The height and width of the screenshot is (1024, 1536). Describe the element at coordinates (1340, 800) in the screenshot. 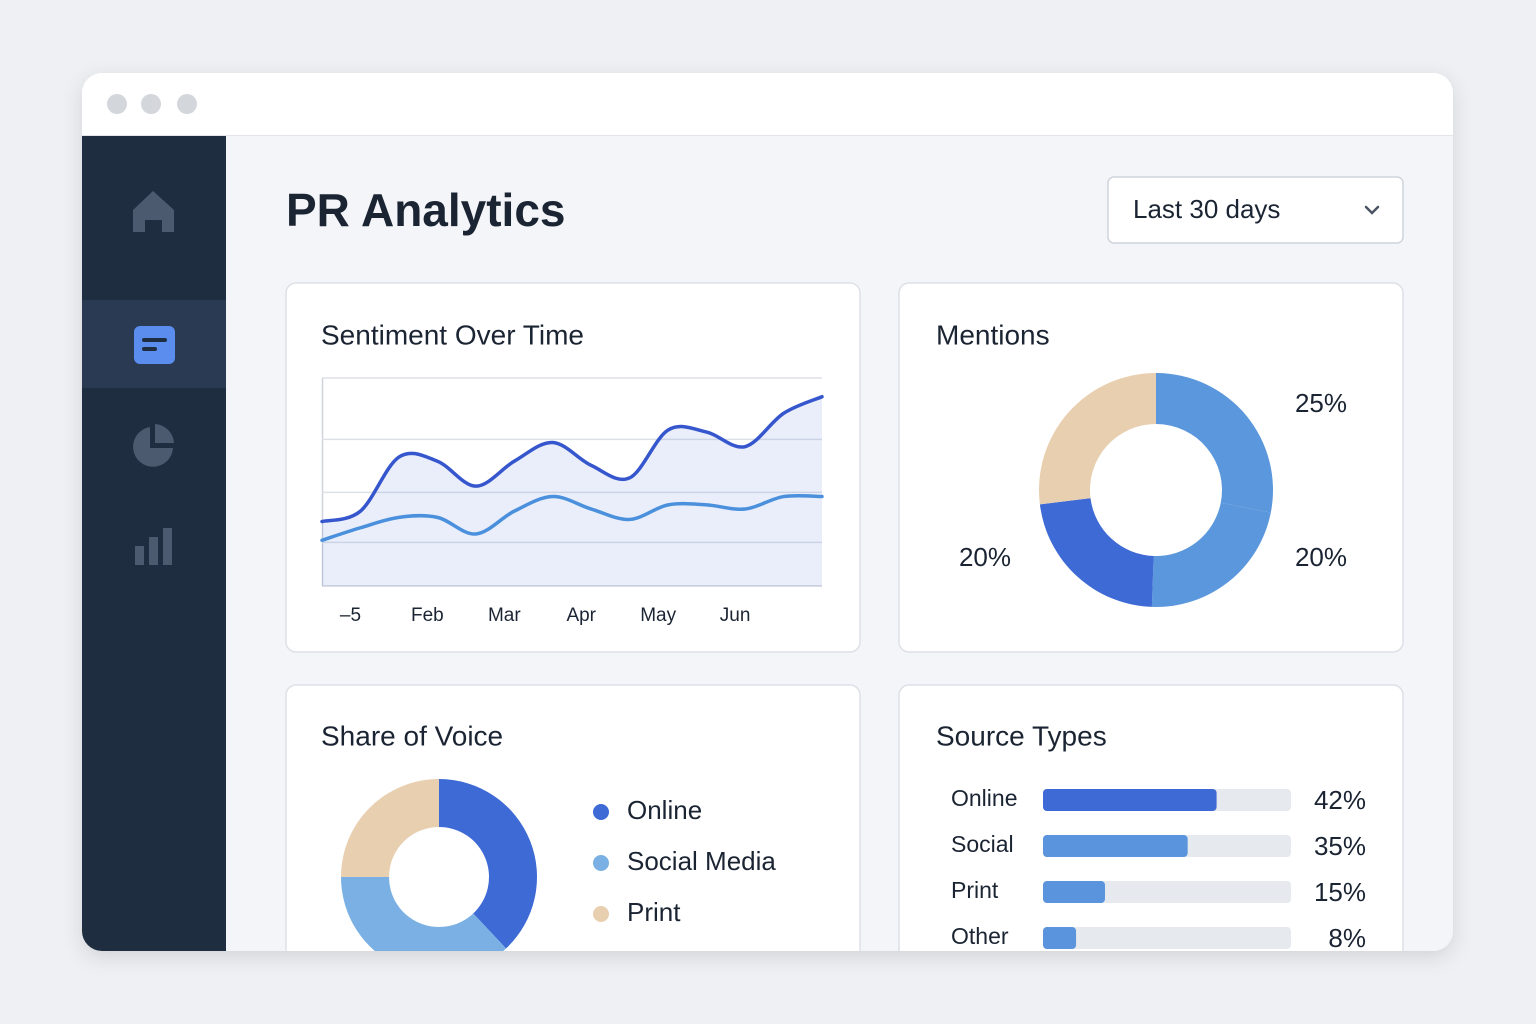

I see `bar-value: 42%` at that location.